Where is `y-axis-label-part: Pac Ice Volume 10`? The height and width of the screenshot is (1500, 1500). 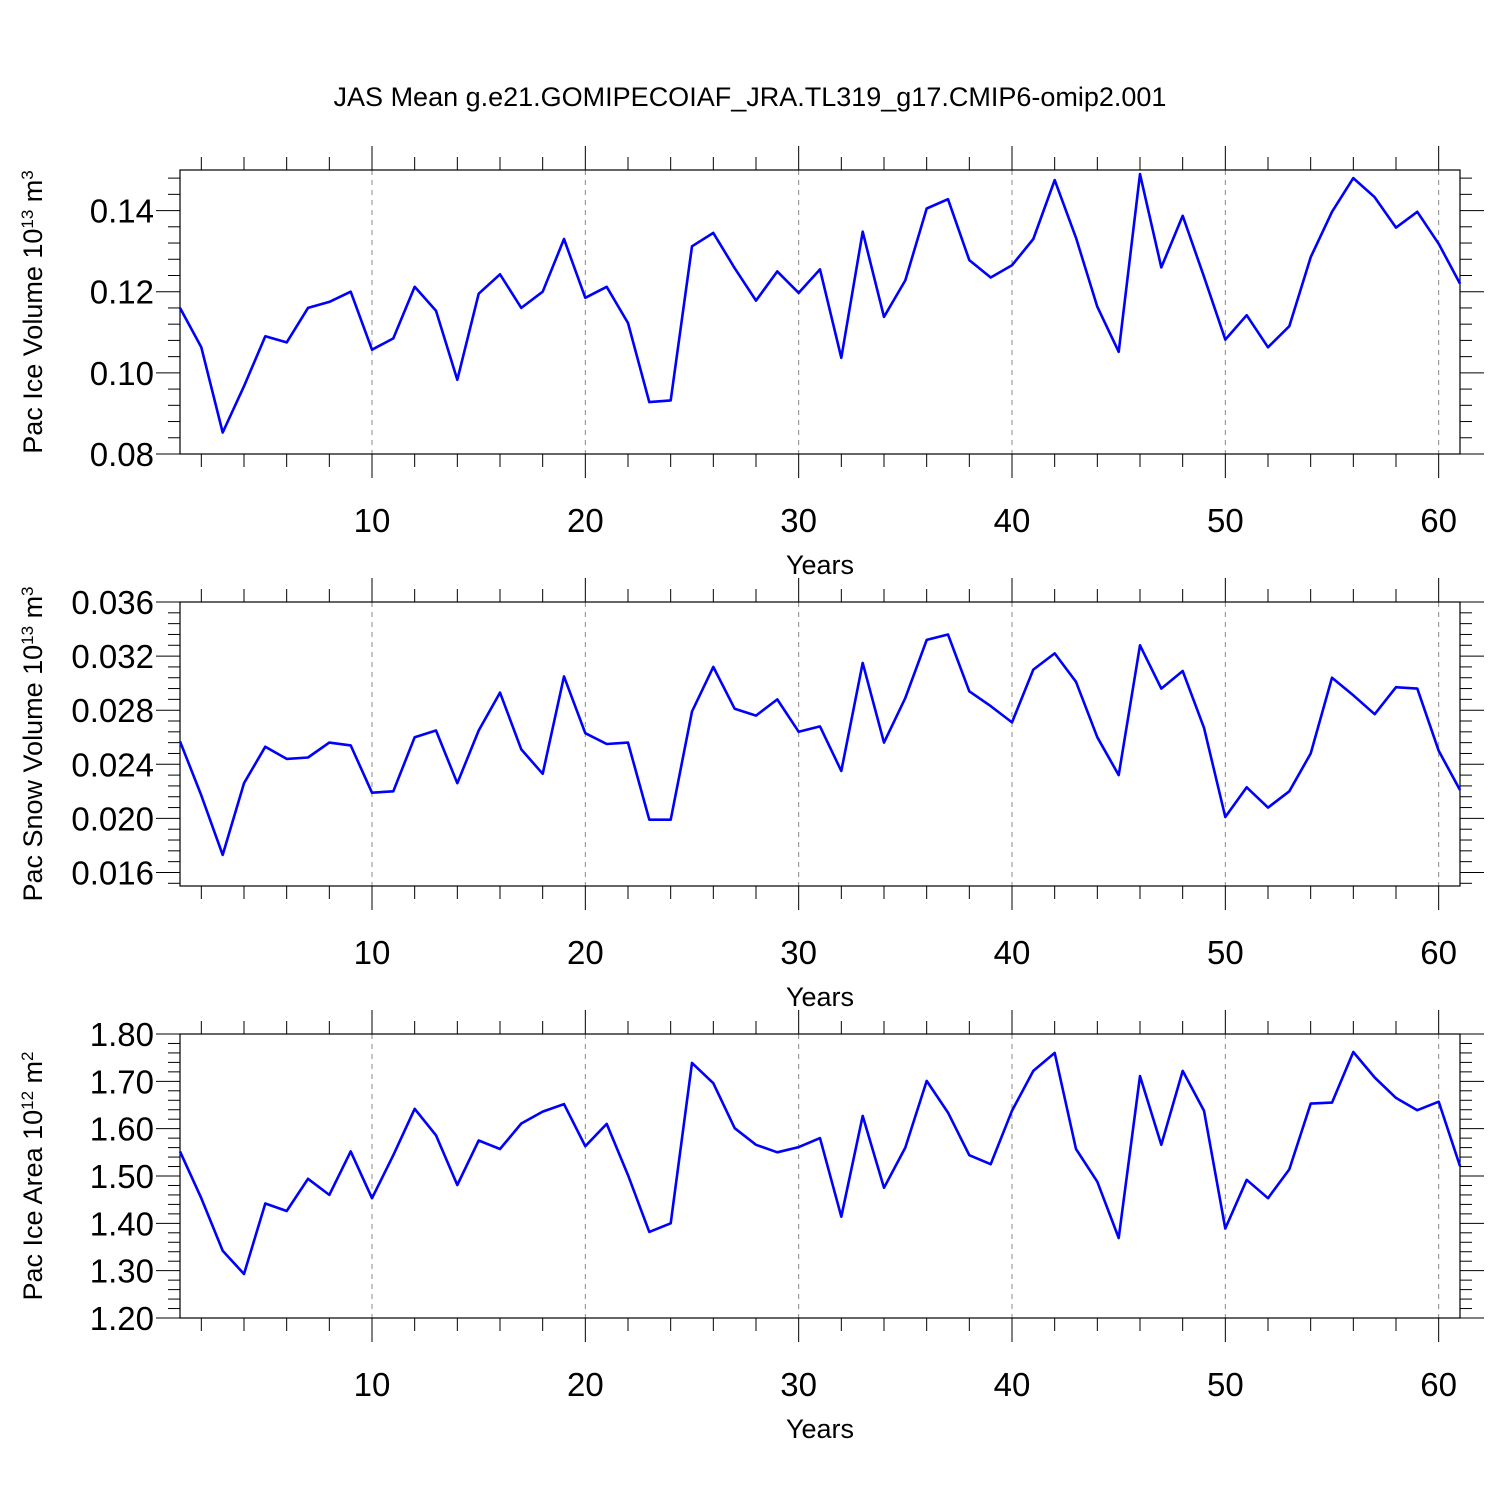 y-axis-label-part: Pac Ice Volume 10 is located at coordinates (33, 341).